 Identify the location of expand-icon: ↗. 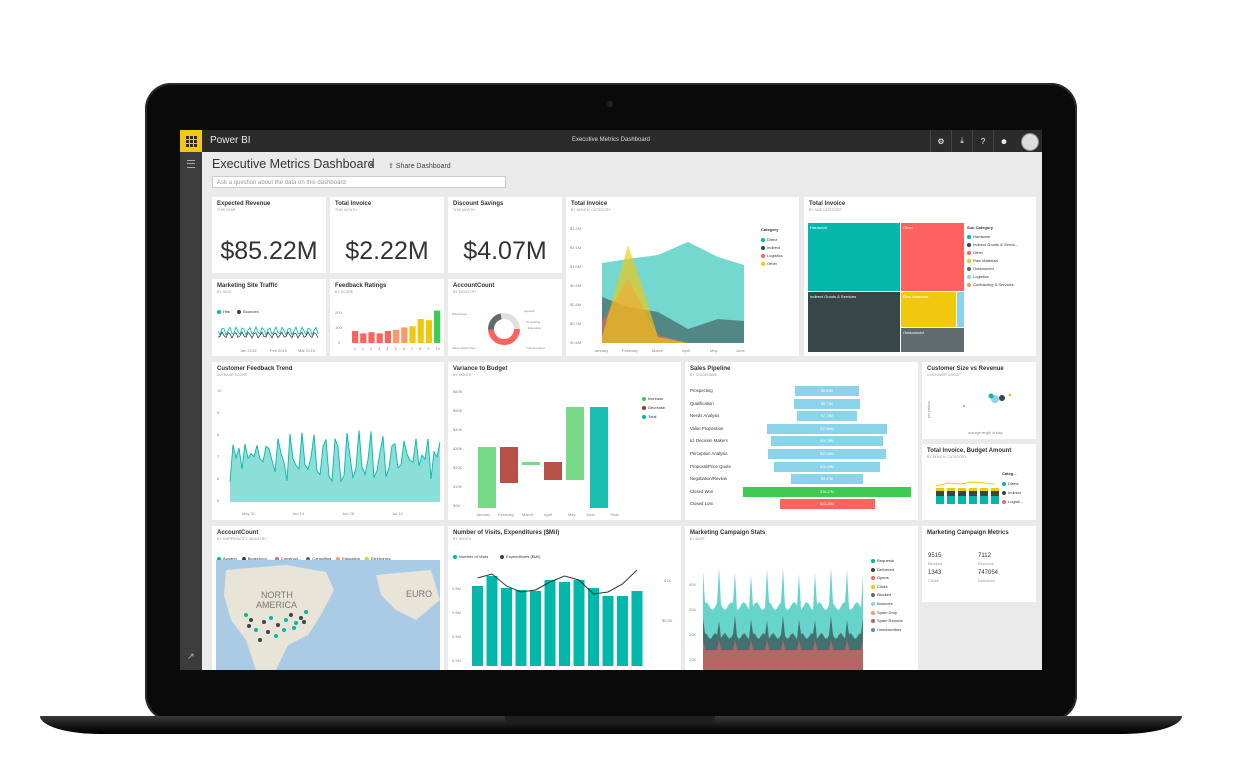
(191, 656).